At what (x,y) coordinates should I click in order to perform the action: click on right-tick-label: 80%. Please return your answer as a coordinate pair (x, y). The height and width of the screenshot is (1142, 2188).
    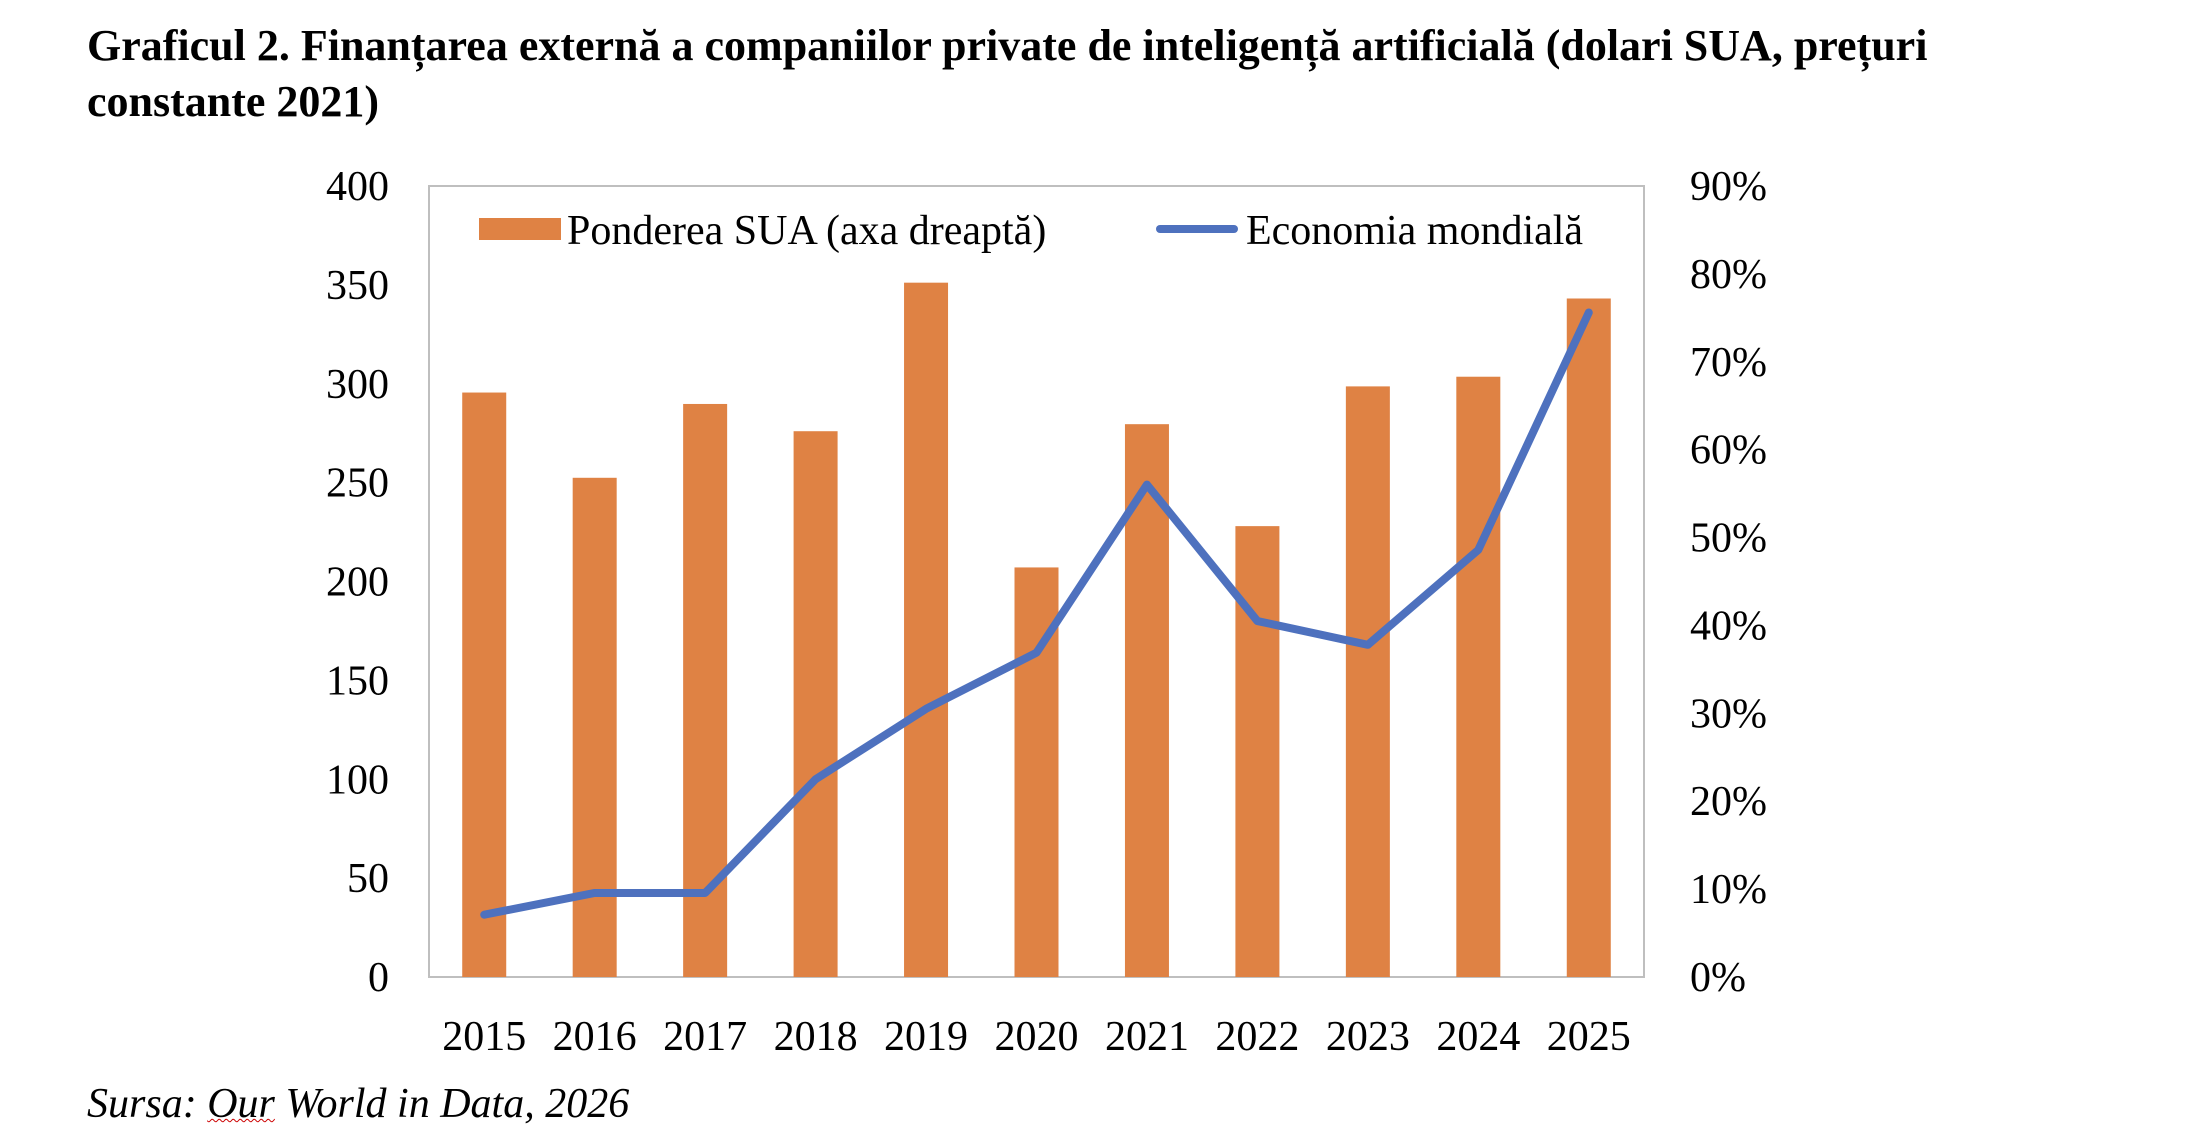
    Looking at the image, I should click on (1728, 275).